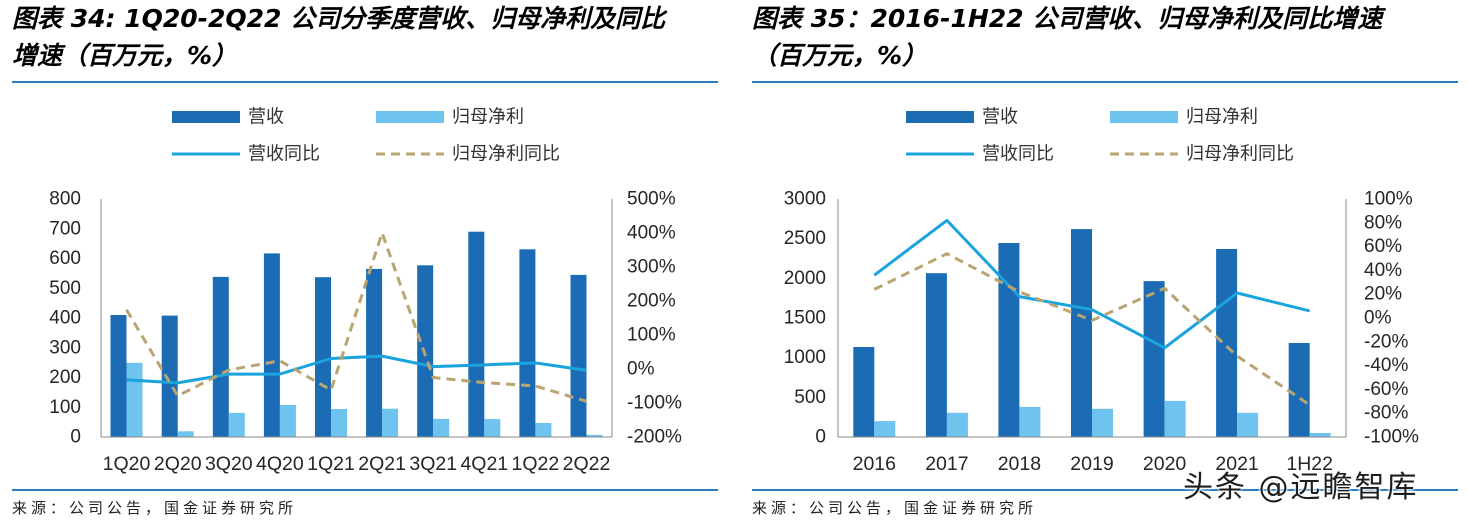 The height and width of the screenshot is (522, 1468). What do you see at coordinates (484, 464) in the screenshot?
I see `x-tick-label: 4Q21` at bounding box center [484, 464].